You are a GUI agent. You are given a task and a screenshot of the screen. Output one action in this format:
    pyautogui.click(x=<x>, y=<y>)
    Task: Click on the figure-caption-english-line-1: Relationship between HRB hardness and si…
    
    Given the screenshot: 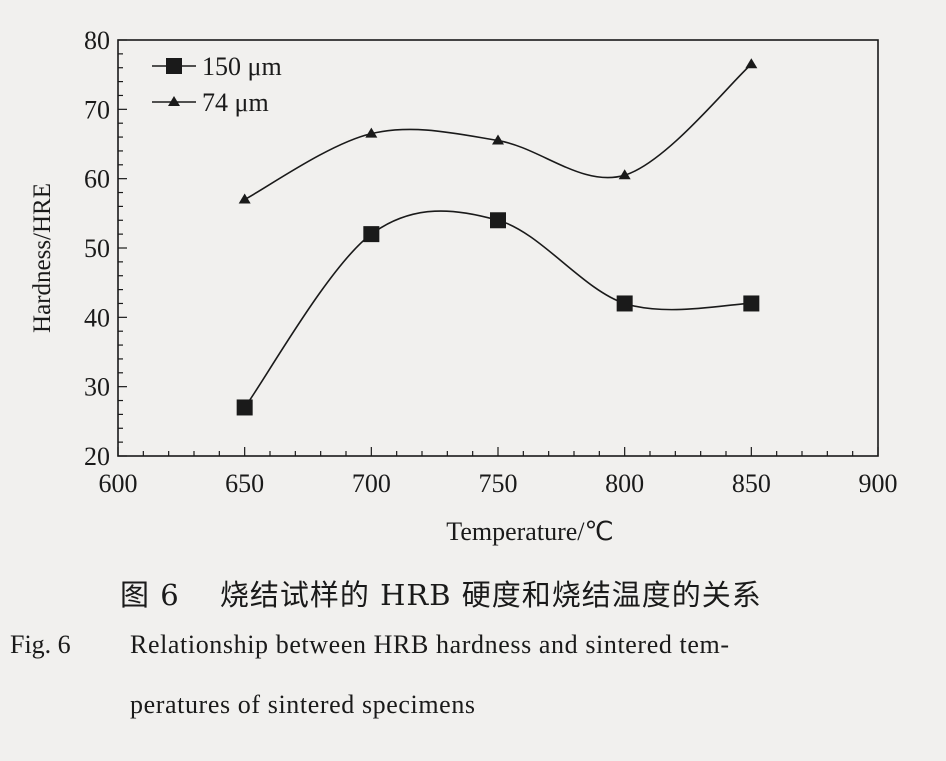 What is the action you would take?
    pyautogui.click(x=430, y=644)
    